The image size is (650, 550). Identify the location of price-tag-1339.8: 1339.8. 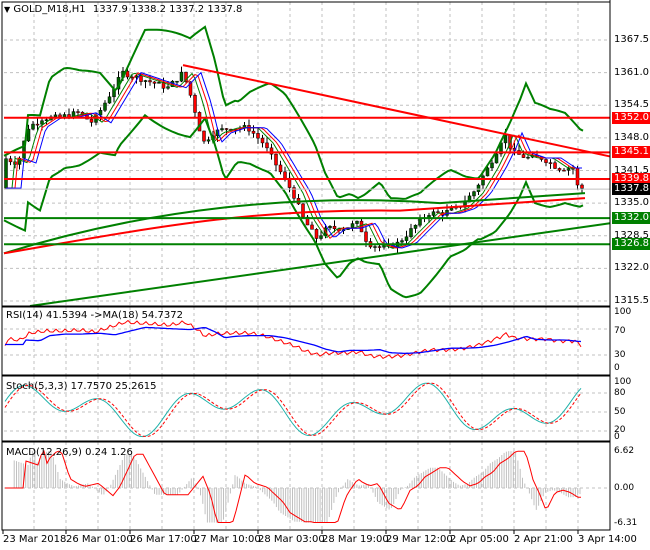
(631, 179).